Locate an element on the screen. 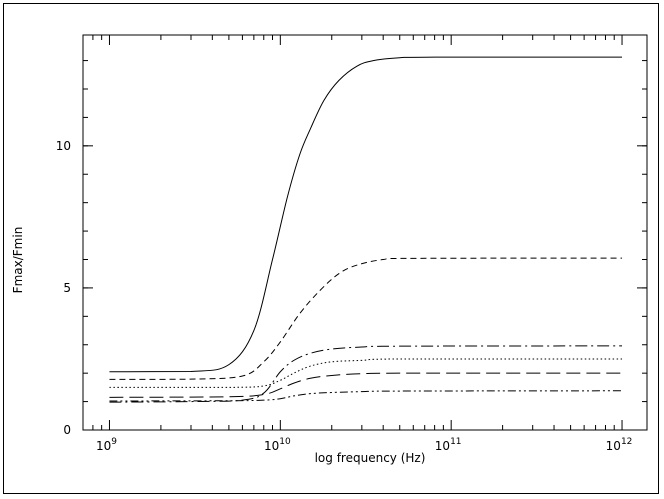 The width and height of the screenshot is (664, 499). y-tick-label: 0 is located at coordinates (67, 430).